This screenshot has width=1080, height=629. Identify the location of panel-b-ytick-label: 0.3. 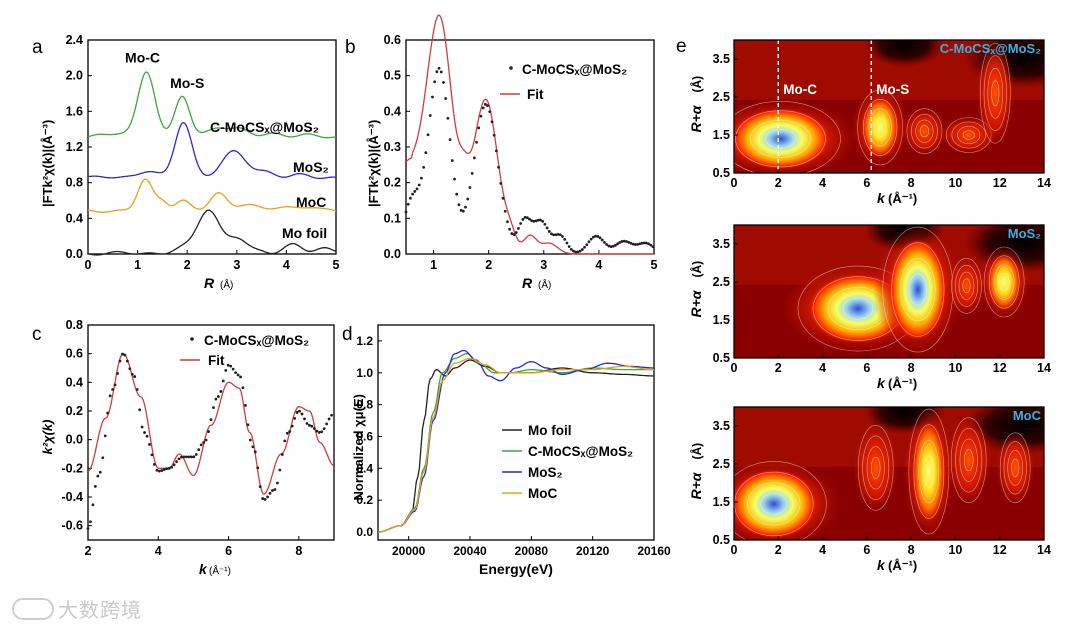
(392, 147).